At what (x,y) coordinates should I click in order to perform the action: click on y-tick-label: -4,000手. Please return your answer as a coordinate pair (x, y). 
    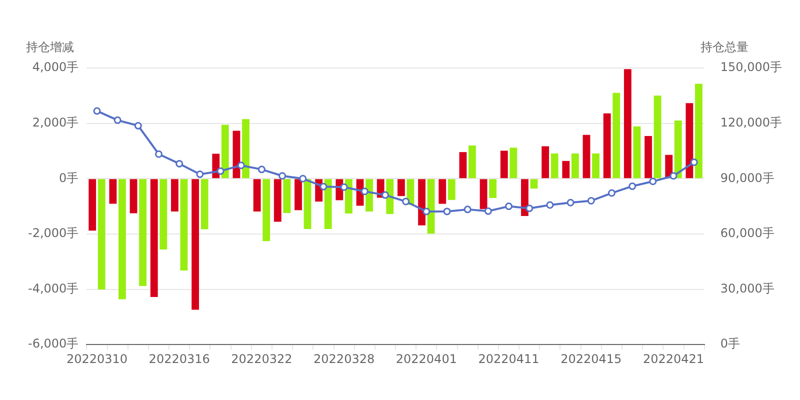
    Looking at the image, I should click on (53, 288).